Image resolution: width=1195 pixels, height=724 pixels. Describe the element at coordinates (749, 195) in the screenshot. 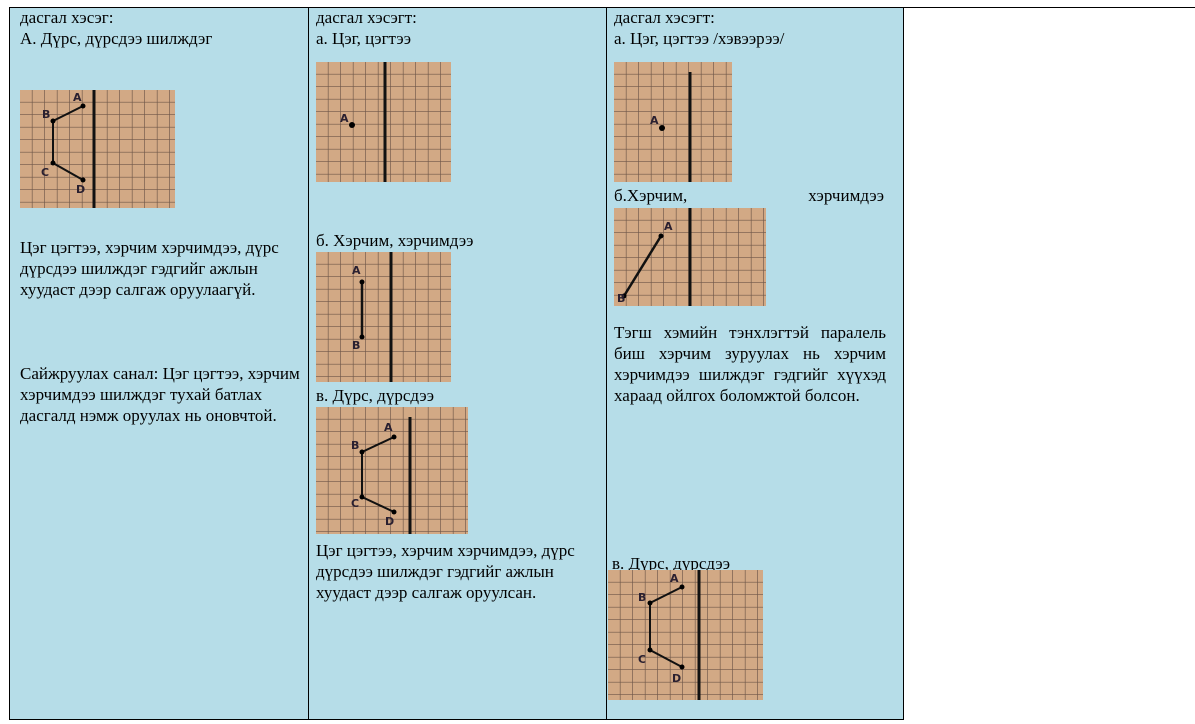

I see `section-title: б.Хэрчим, хэрчимдээ` at that location.